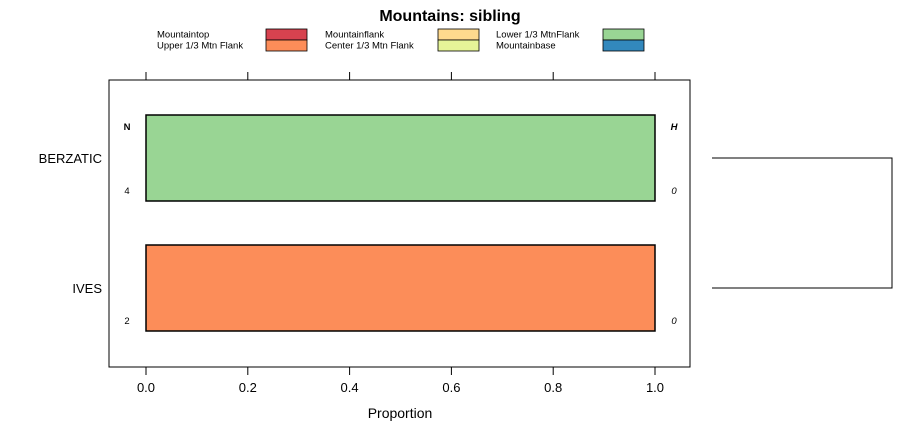  What do you see at coordinates (248, 387) in the screenshot?
I see `x-tick-label: 0.2` at bounding box center [248, 387].